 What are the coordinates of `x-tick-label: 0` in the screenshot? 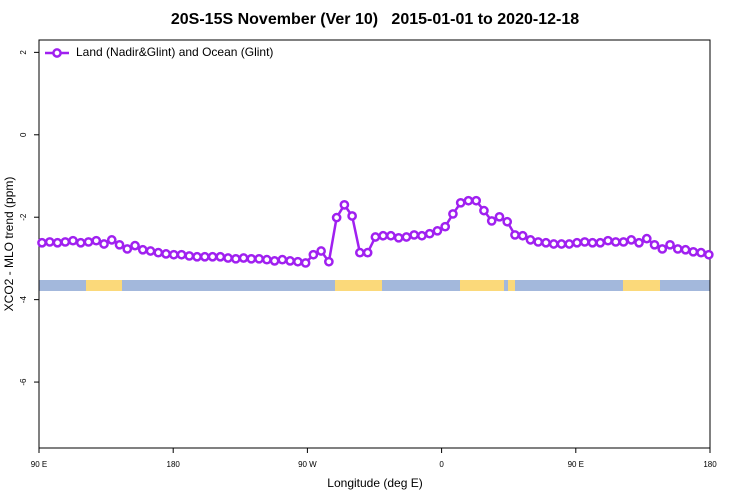 It's located at (441, 464).